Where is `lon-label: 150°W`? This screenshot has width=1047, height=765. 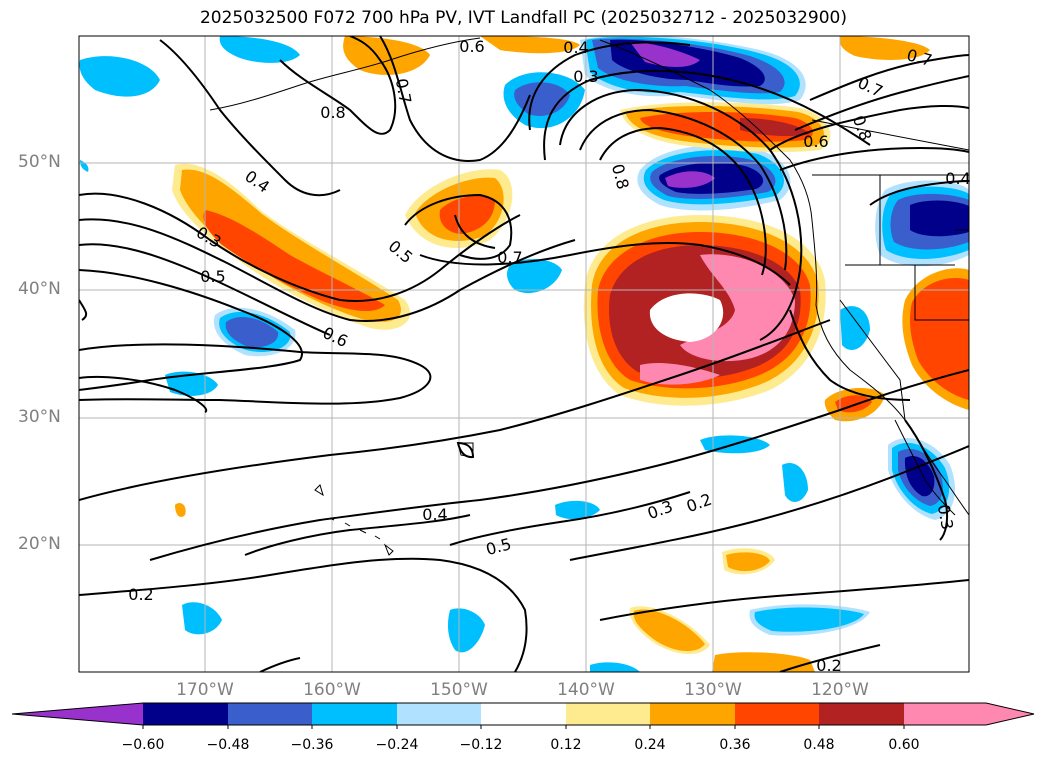 lon-label: 150°W is located at coordinates (459, 690).